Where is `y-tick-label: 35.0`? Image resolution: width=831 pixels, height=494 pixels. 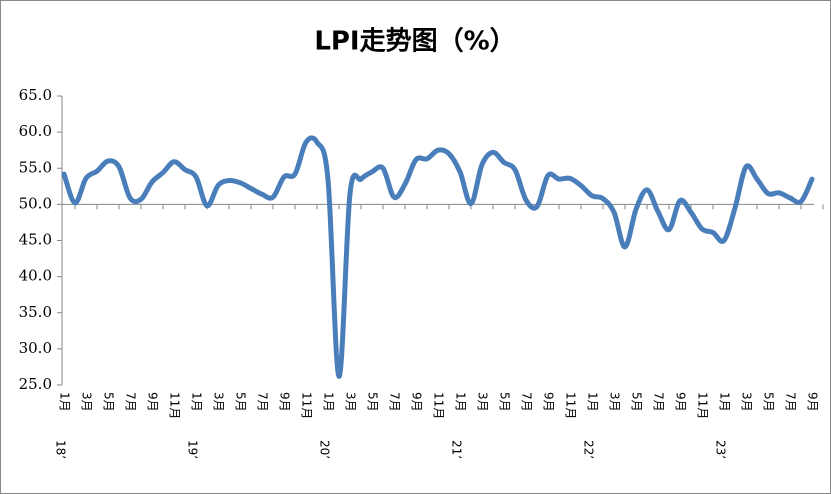
y-tick-label: 35.0 is located at coordinates (35, 312).